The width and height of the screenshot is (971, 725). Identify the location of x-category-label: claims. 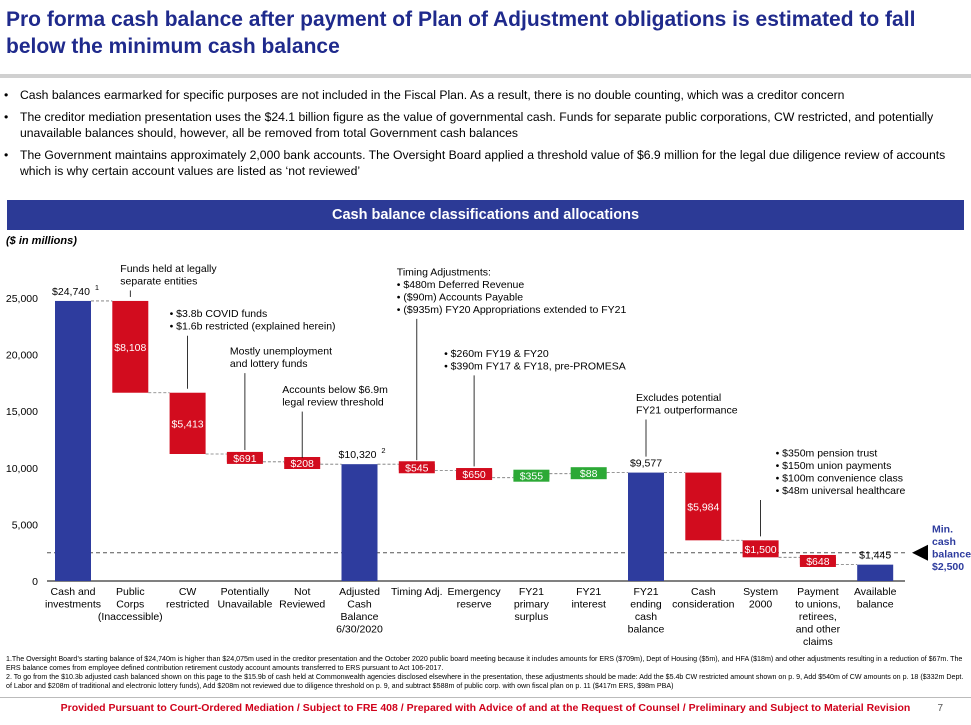
(818, 642).